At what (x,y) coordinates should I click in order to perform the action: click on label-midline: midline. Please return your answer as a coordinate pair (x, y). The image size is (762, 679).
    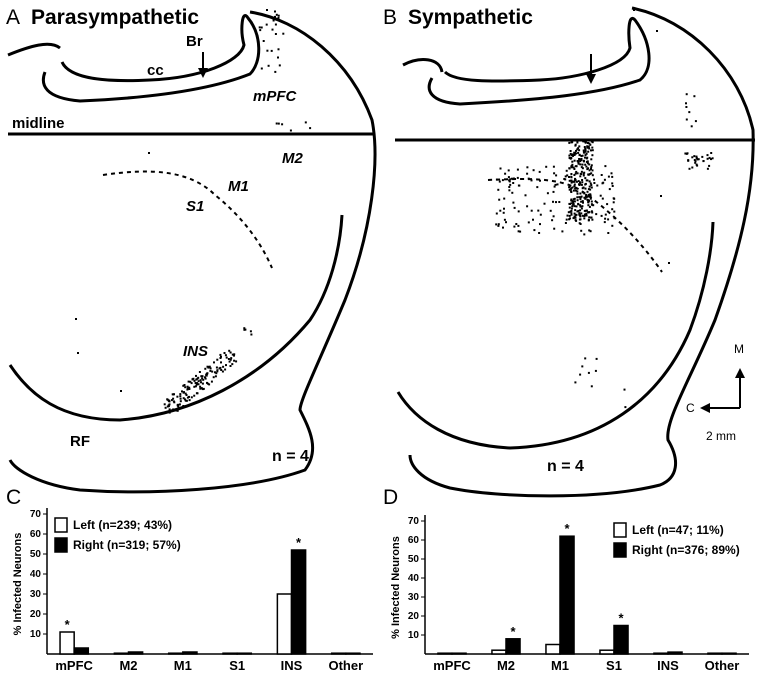
    Looking at the image, I should click on (38, 123).